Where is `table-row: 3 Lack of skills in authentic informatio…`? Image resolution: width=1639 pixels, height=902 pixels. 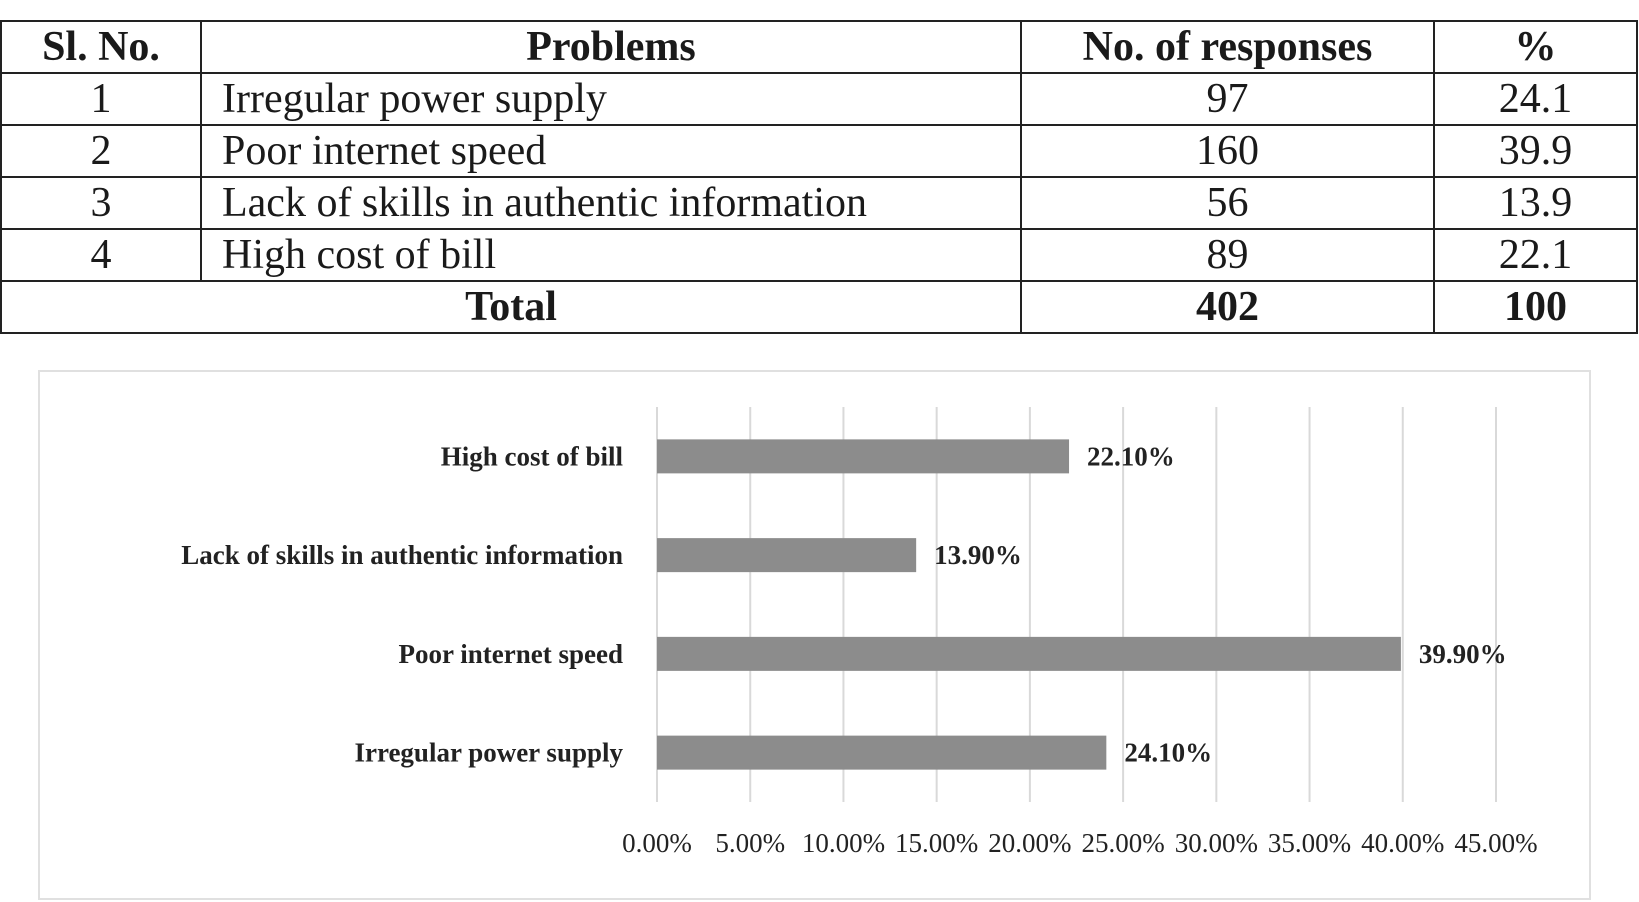 table-row: 3 Lack of skills in authentic informatio… is located at coordinates (819, 203).